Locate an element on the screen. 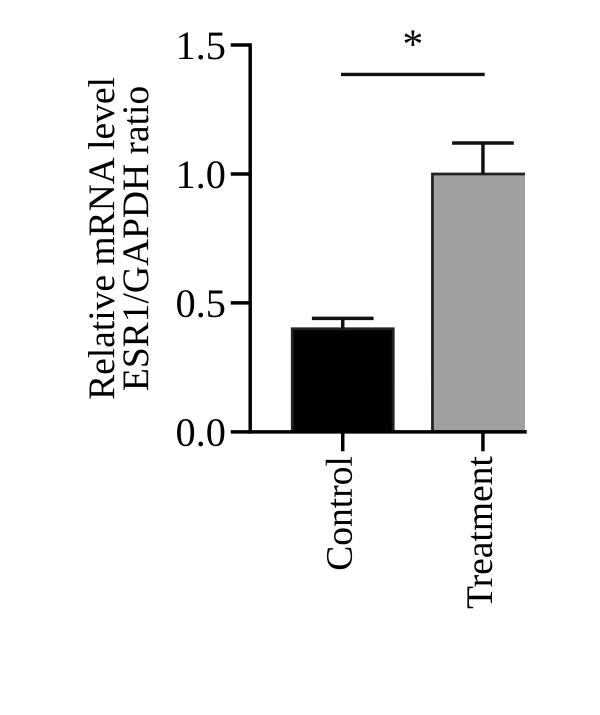 The width and height of the screenshot is (600, 715). x-tick-label: Control is located at coordinates (339, 513).